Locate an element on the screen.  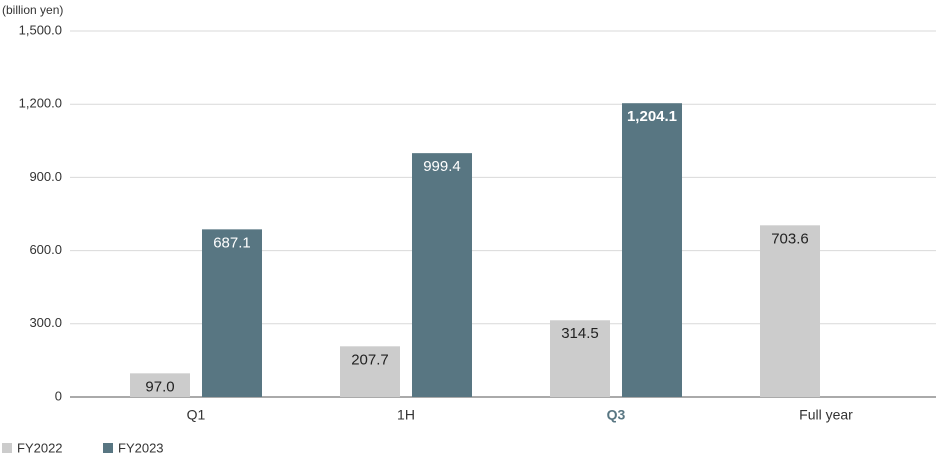
value-label: 314.5 is located at coordinates (580, 333).